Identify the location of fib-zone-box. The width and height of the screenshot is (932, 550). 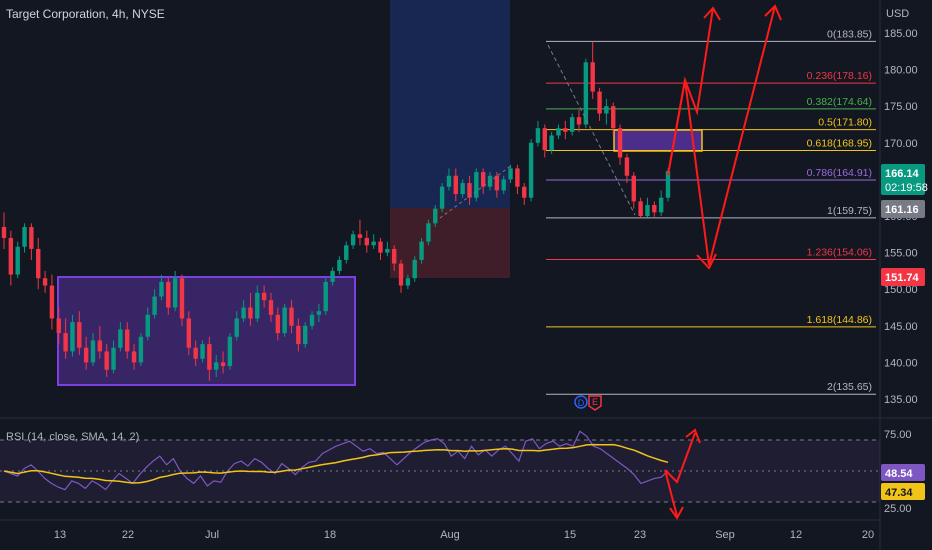
(658, 140).